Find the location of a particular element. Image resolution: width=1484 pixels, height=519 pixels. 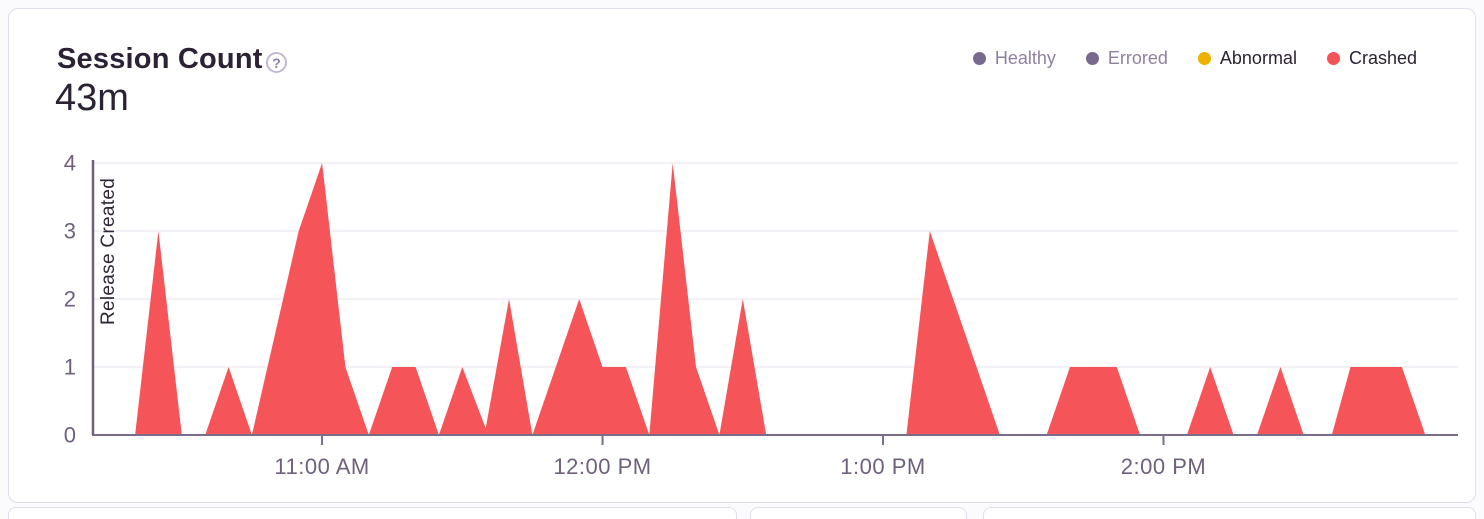

legend-item-abnormal: Abnormal is located at coordinates (1247, 58).